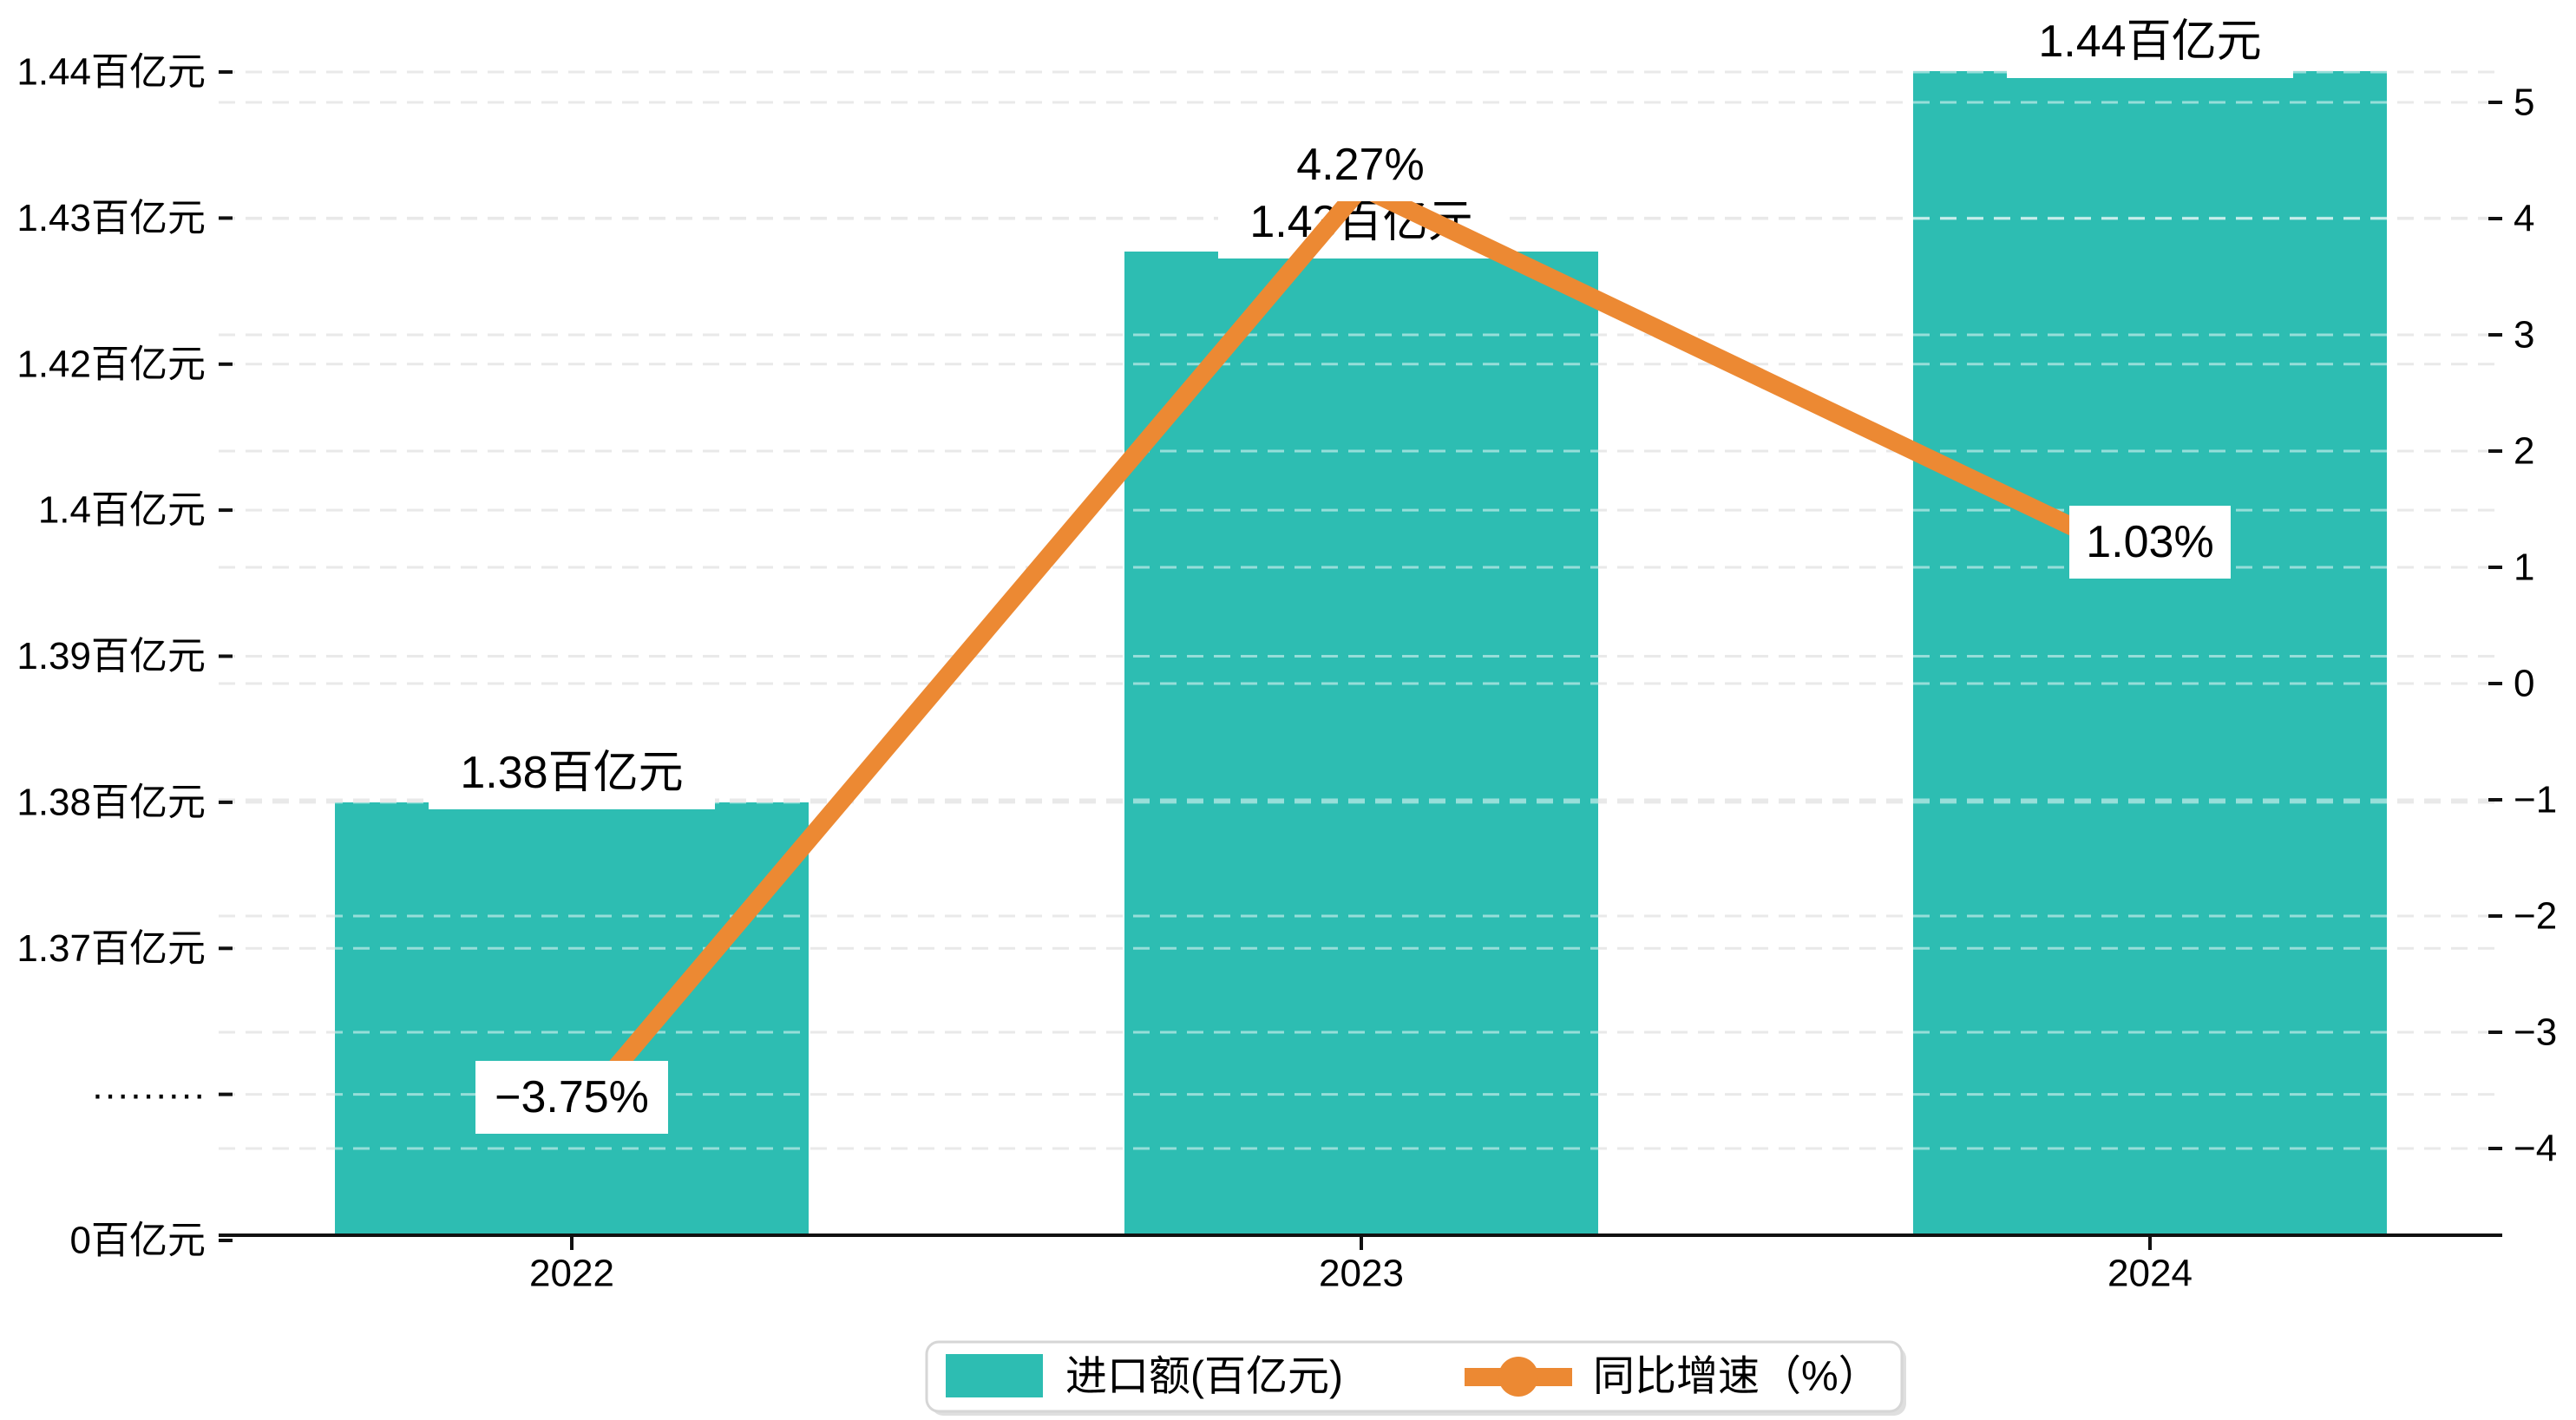 This screenshot has width=2576, height=1420. Describe the element at coordinates (111, 802) in the screenshot. I see `left-axis-tick-label: 1.38百亿元` at that location.